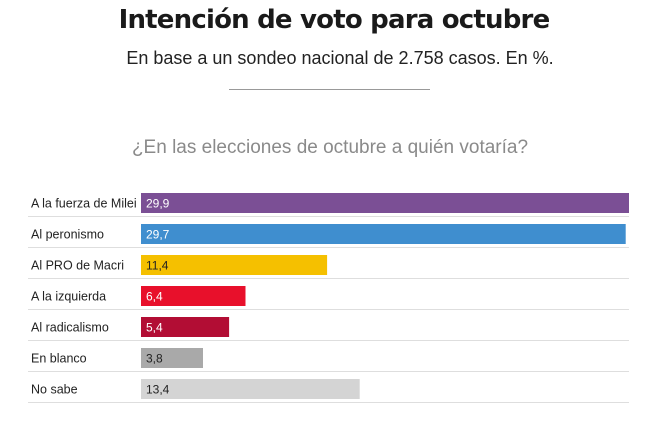 The height and width of the screenshot is (437, 668). I want to click on bar-row: Al peronismo 29,7, so click(328, 236).